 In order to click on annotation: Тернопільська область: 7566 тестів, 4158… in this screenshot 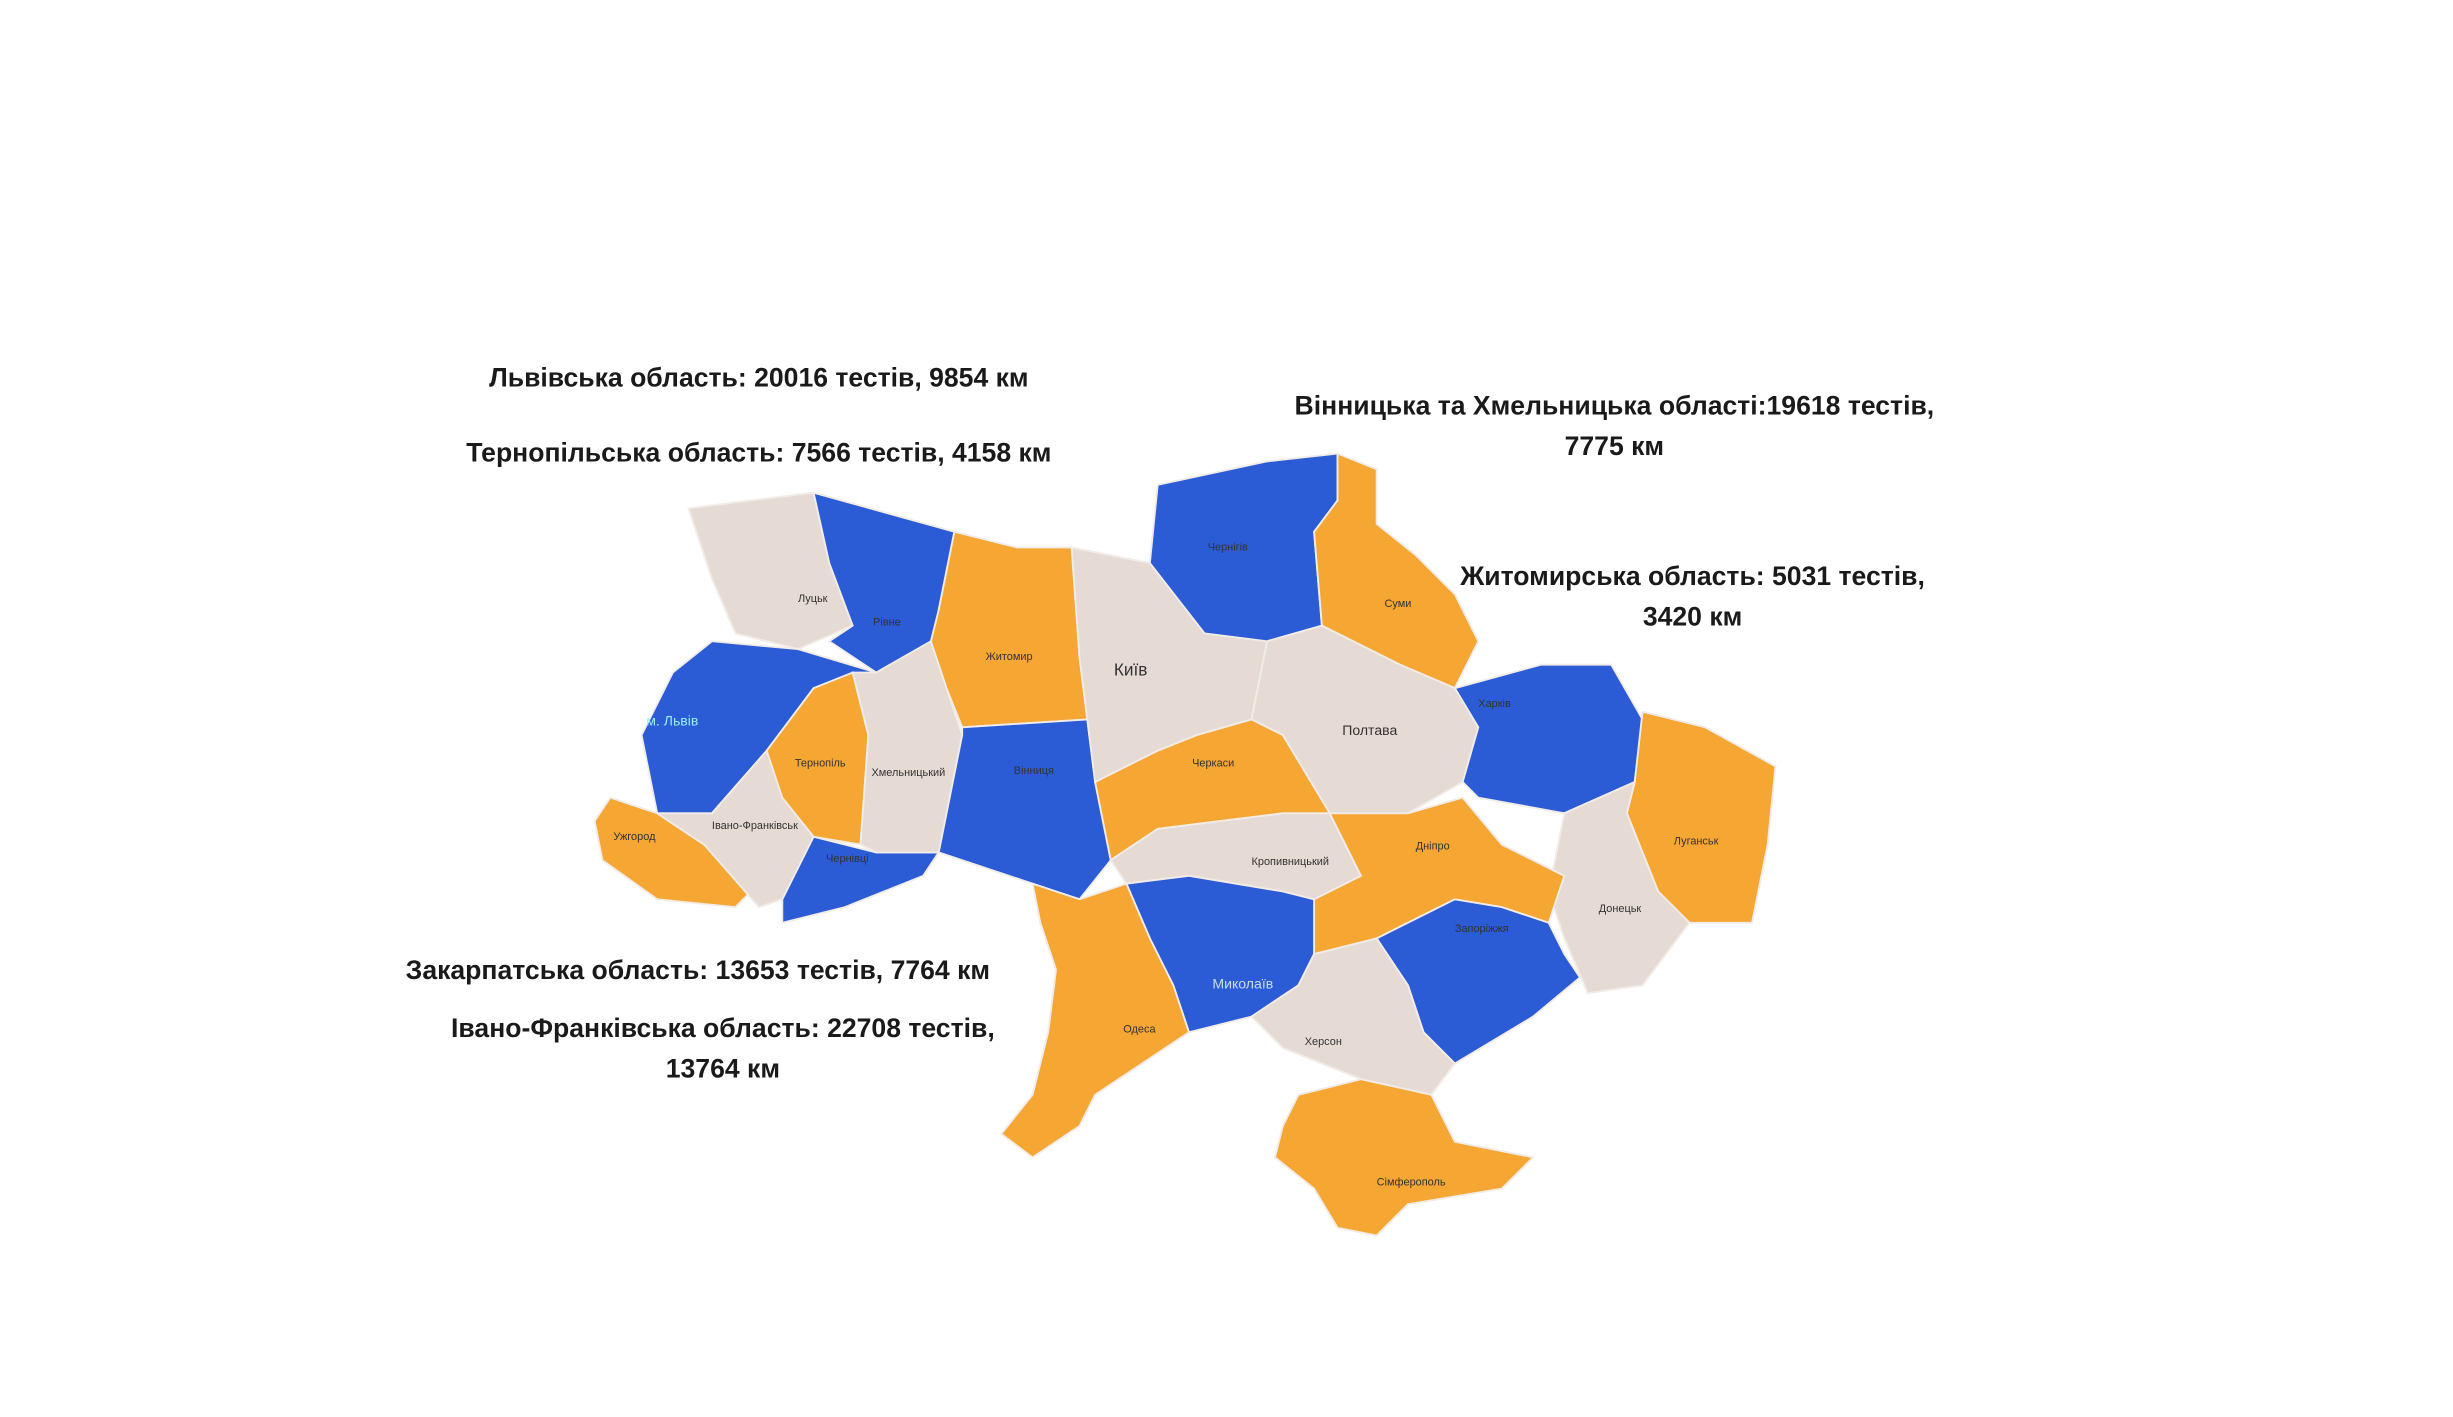, I will do `click(758, 452)`.